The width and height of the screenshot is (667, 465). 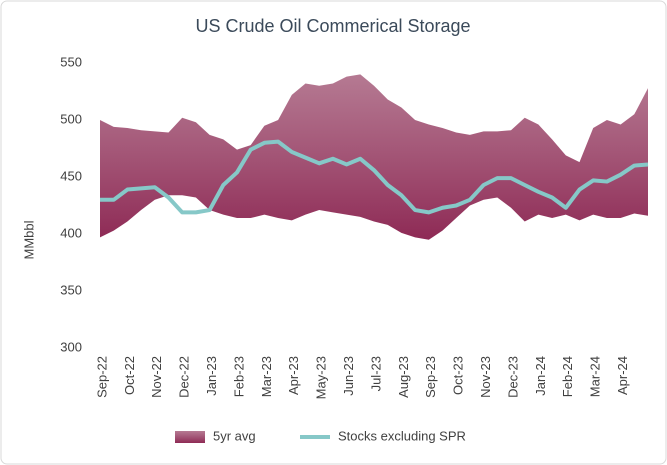 What do you see at coordinates (71, 175) in the screenshot?
I see `y-tick-label: 450` at bounding box center [71, 175].